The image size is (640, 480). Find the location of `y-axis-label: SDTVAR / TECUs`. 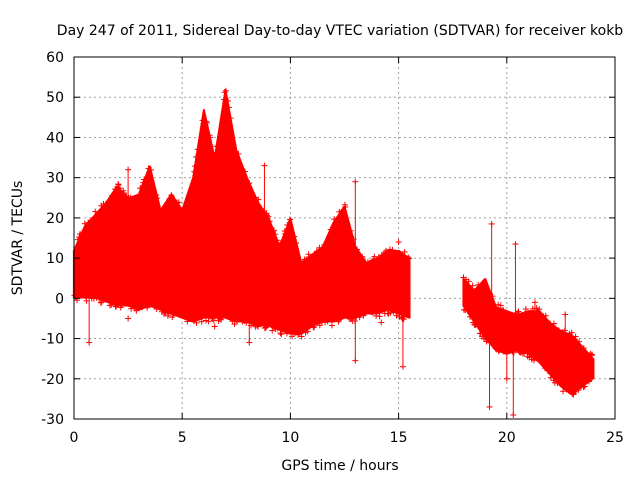

y-axis-label: SDTVAR / TECUs is located at coordinates (18, 238).